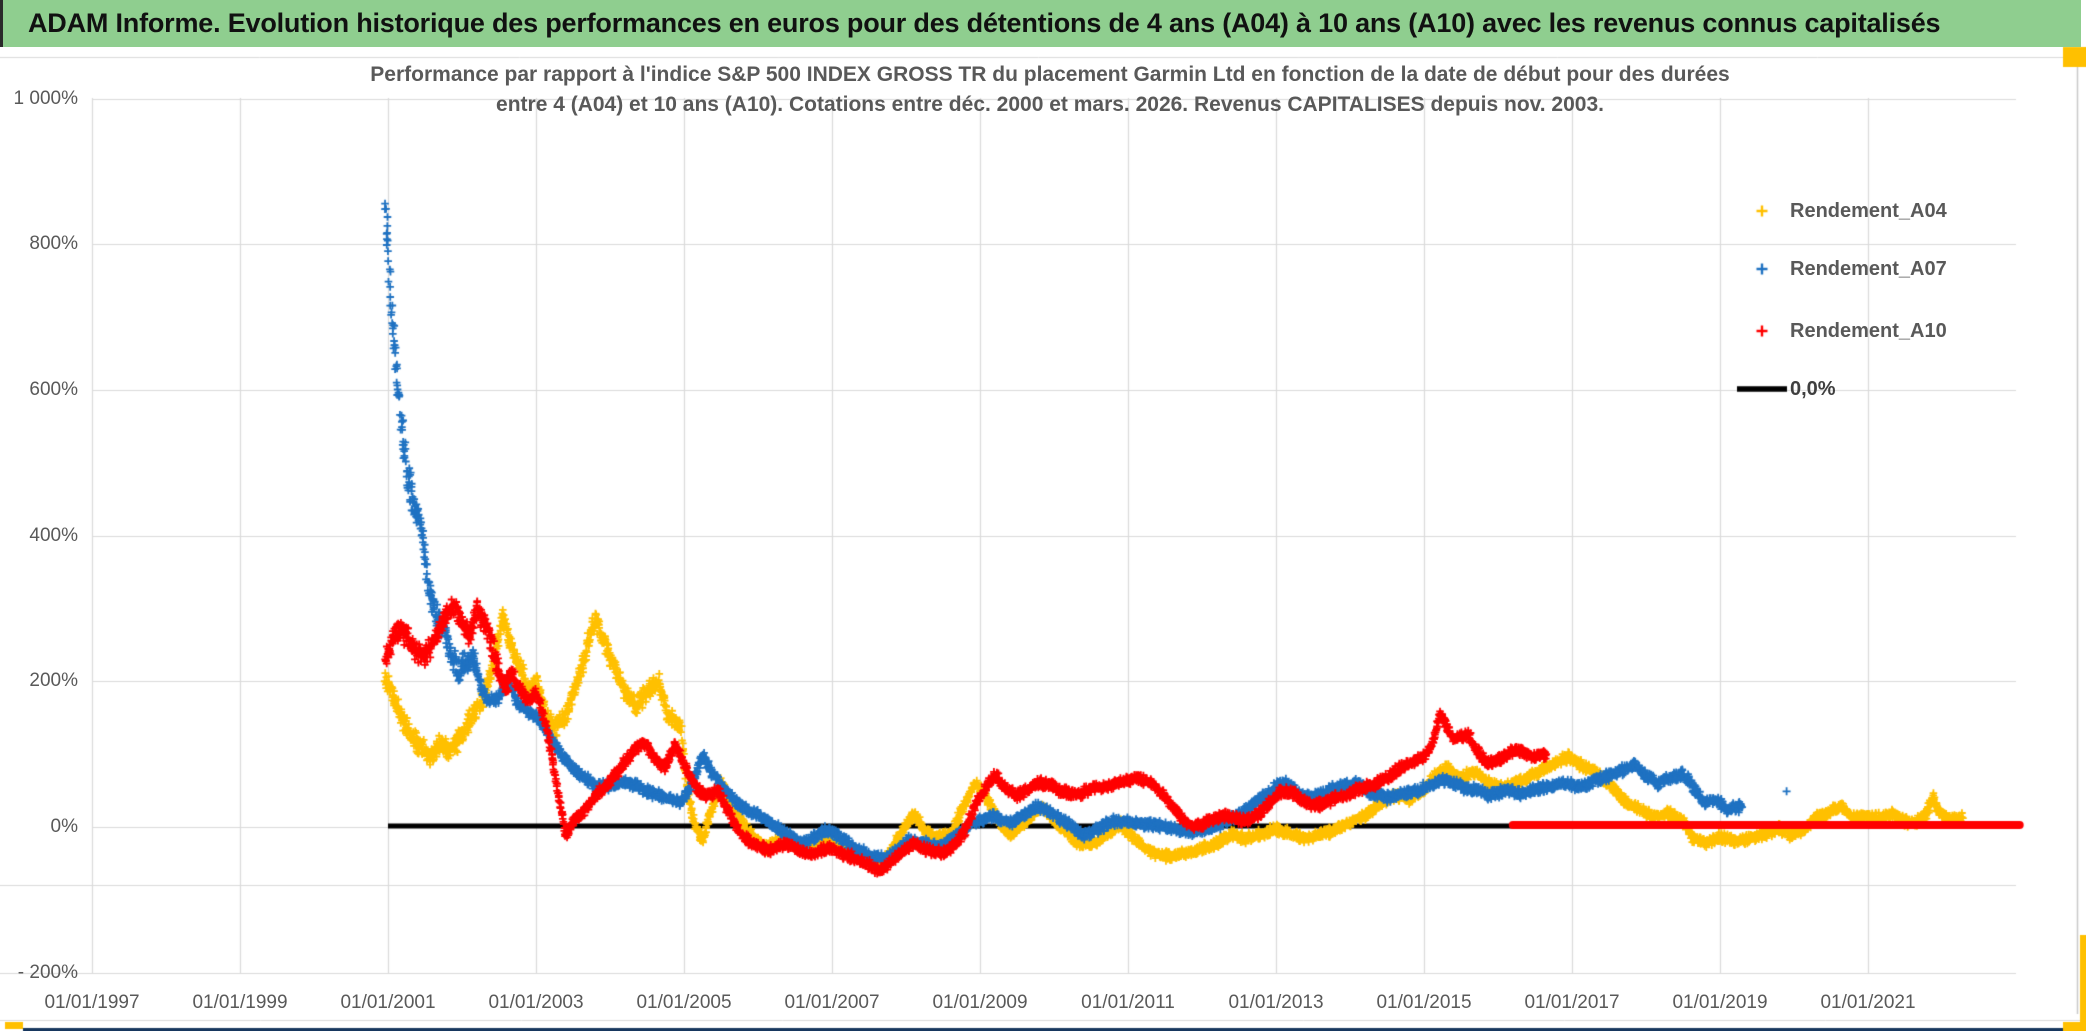  What do you see at coordinates (45, 98) in the screenshot?
I see `y-axis-tick-label: 1 000%` at bounding box center [45, 98].